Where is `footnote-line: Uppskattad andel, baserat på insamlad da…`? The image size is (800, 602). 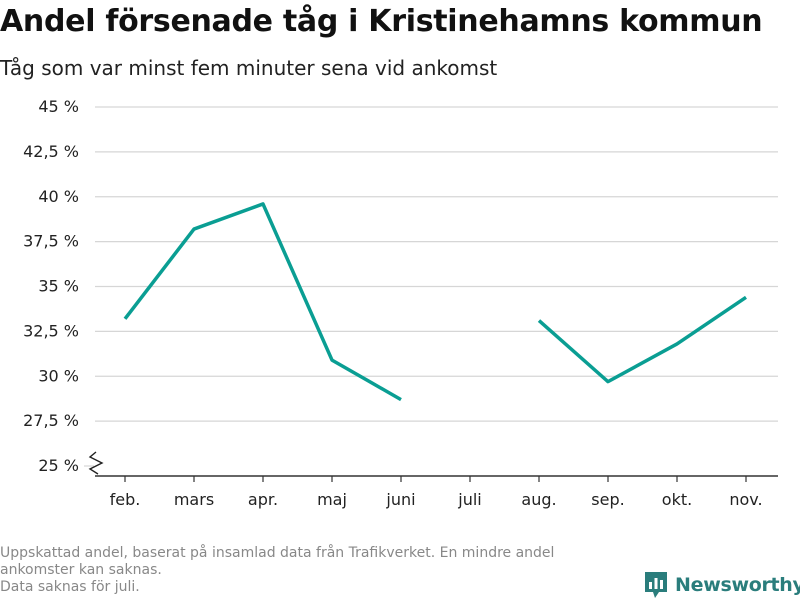
footnote-line: Uppskattad andel, baserat på insamlad da… is located at coordinates (277, 553).